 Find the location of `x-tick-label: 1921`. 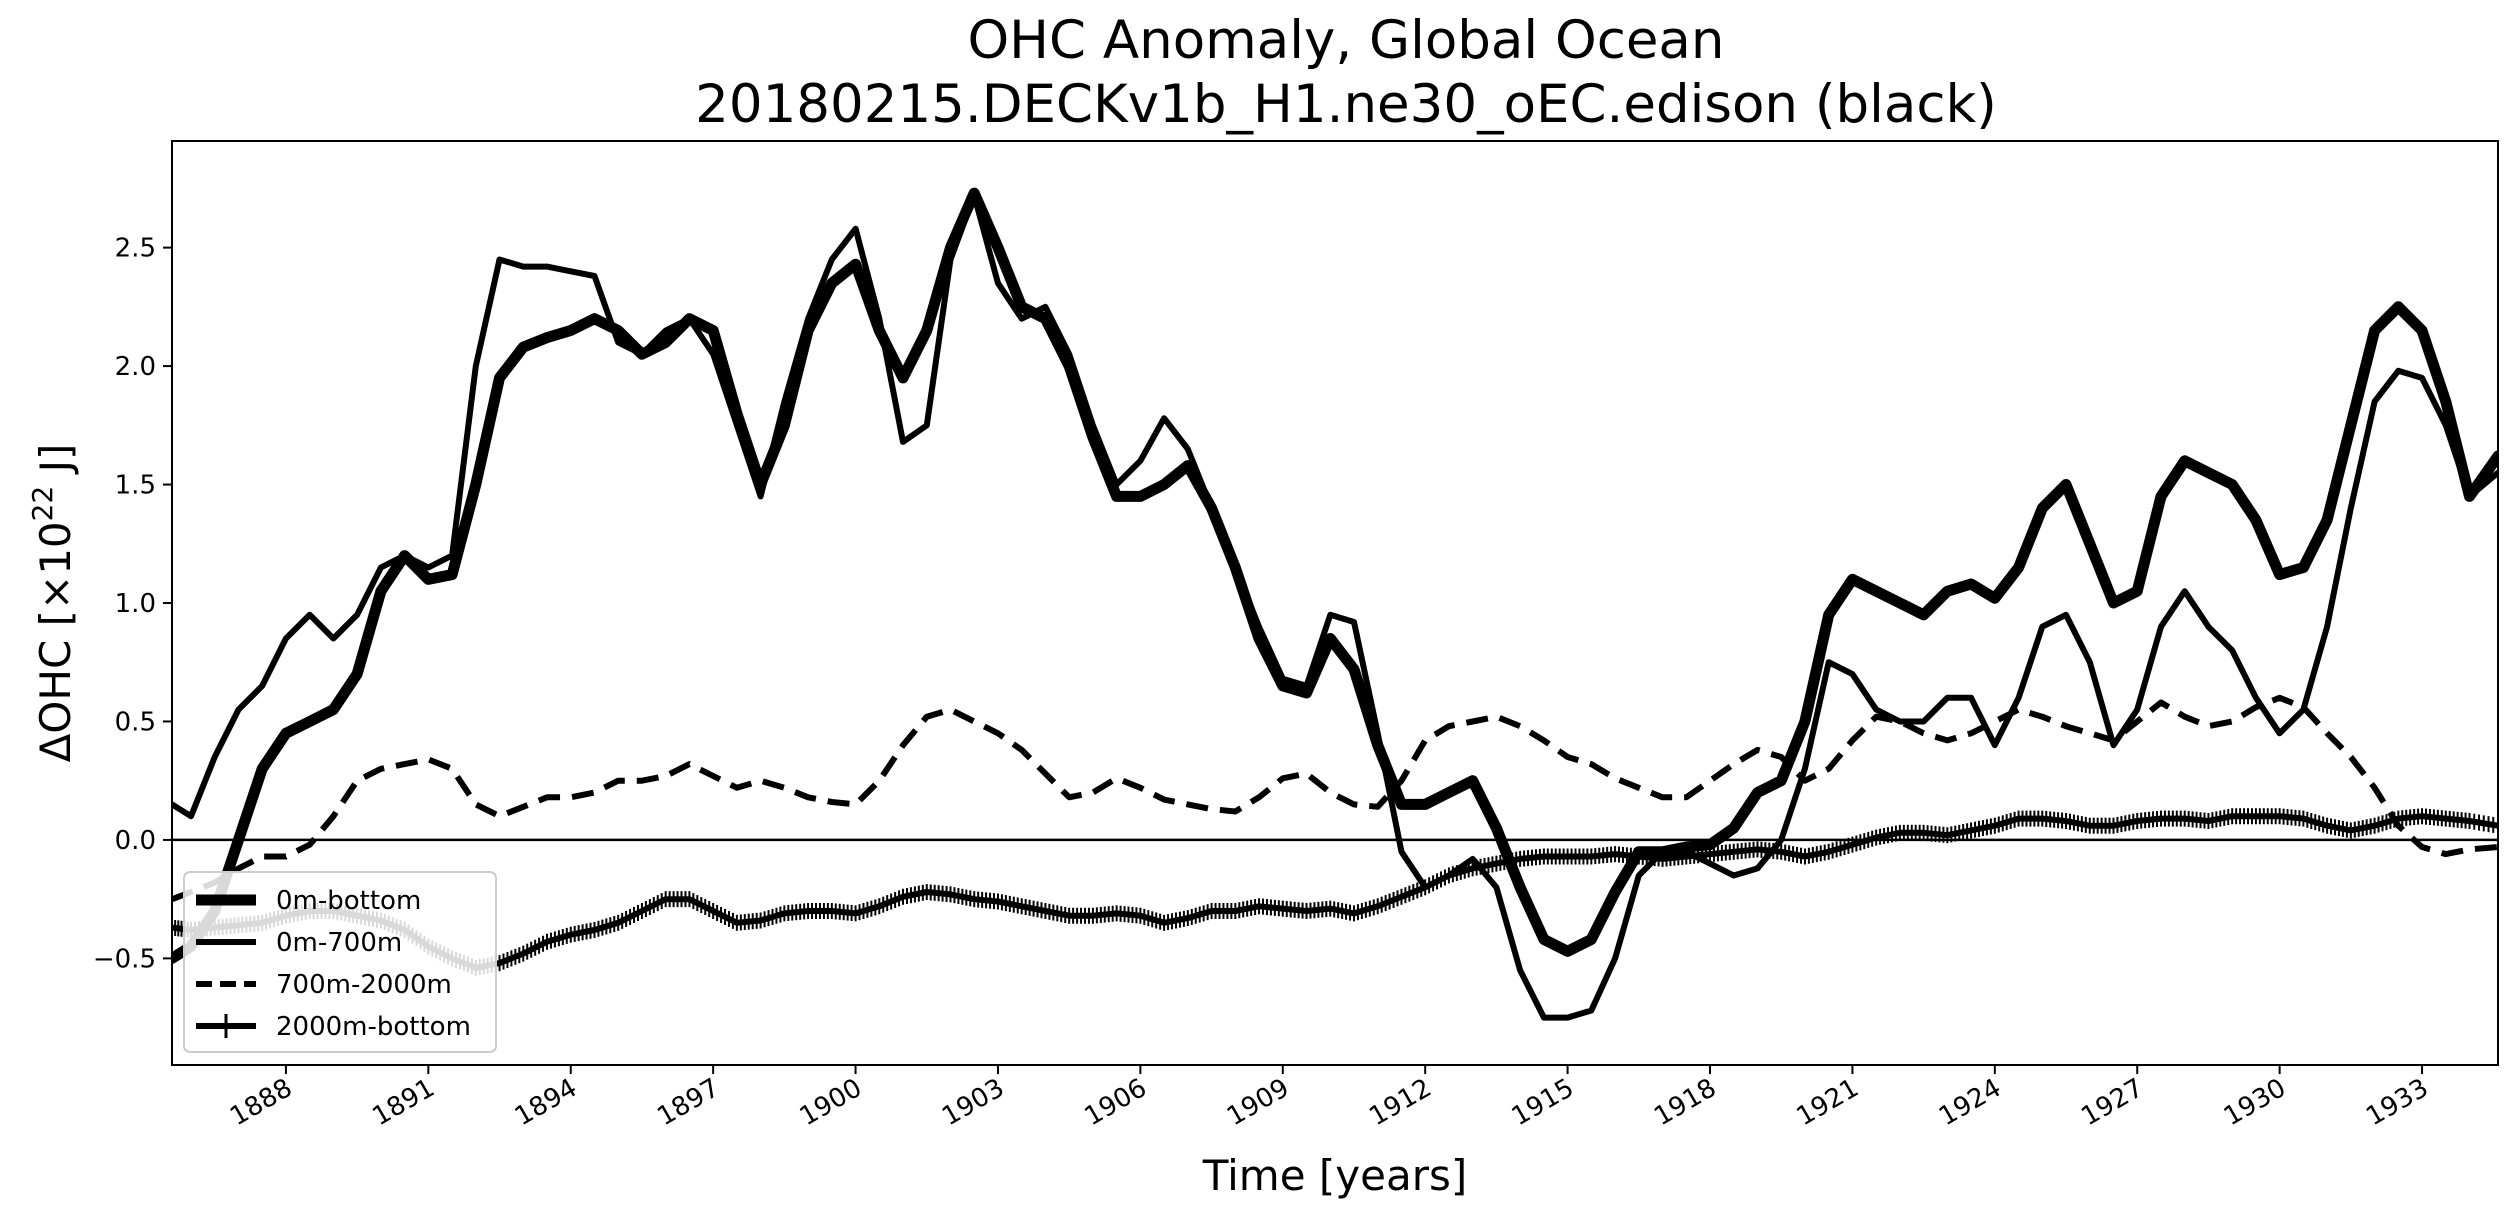

x-tick-label: 1921 is located at coordinates (1828, 1102).